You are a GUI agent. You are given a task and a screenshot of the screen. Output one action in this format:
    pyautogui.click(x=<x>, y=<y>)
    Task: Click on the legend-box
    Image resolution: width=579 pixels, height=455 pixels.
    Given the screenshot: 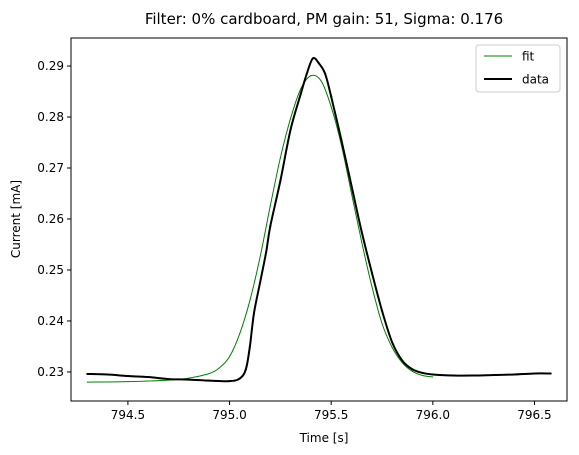 What is the action you would take?
    pyautogui.click(x=518, y=68)
    